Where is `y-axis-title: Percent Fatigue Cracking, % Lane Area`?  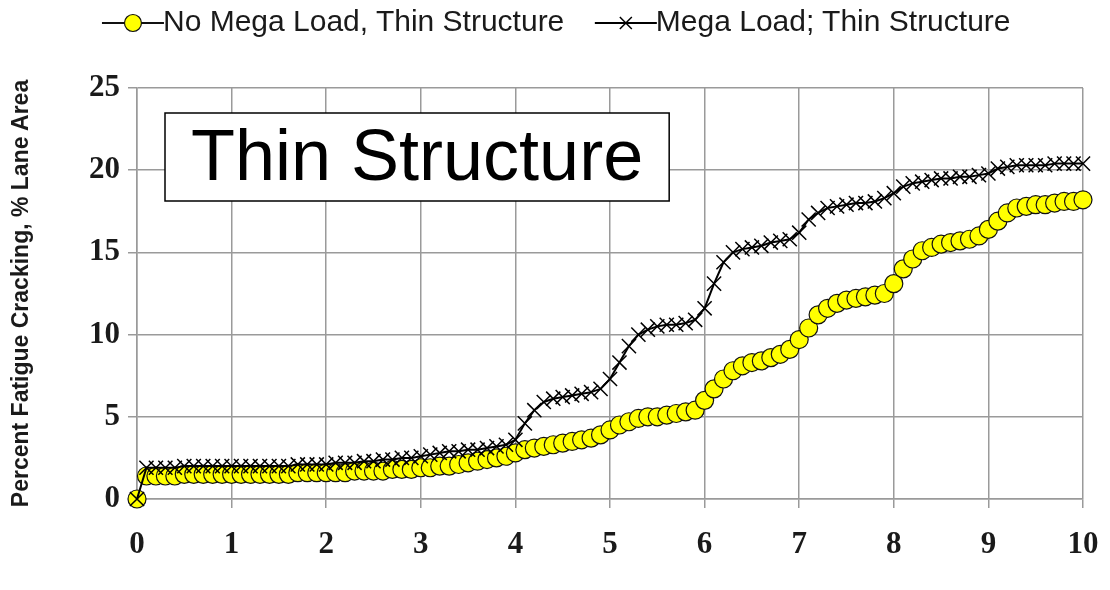
y-axis-title: Percent Fatigue Cracking, % Lane Area is located at coordinates (20, 293).